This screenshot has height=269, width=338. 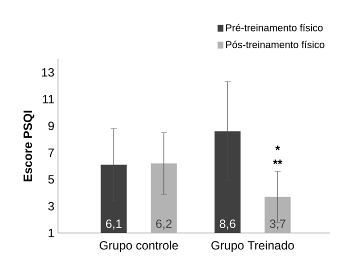 I want to click on data-label: 8,6, so click(x=228, y=225).